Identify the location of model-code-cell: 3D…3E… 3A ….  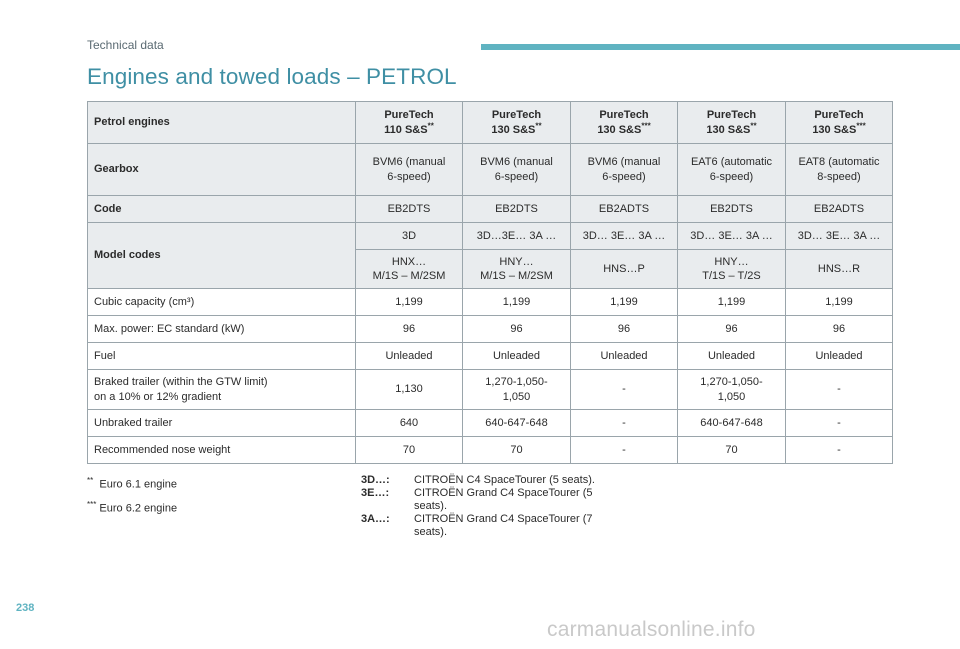
(516, 236).